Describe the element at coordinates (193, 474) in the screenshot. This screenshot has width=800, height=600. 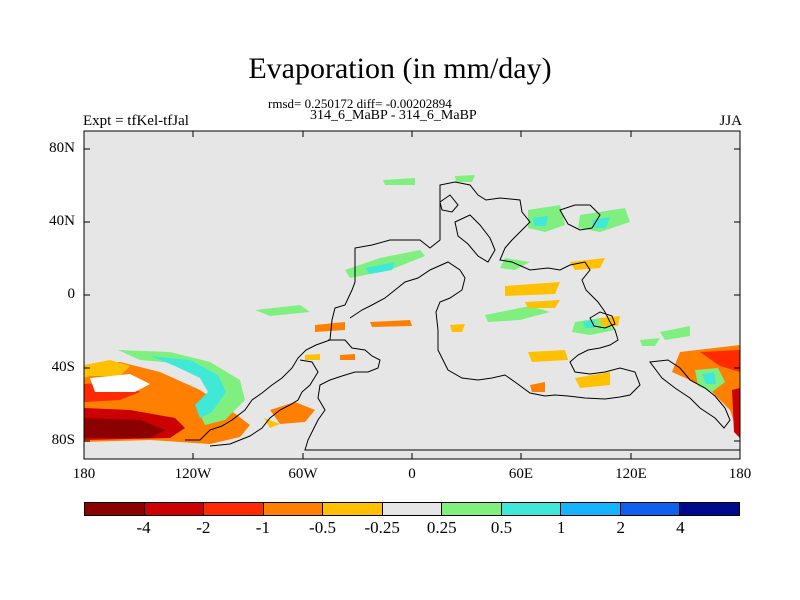
I see `lon-label-120w: 120W` at that location.